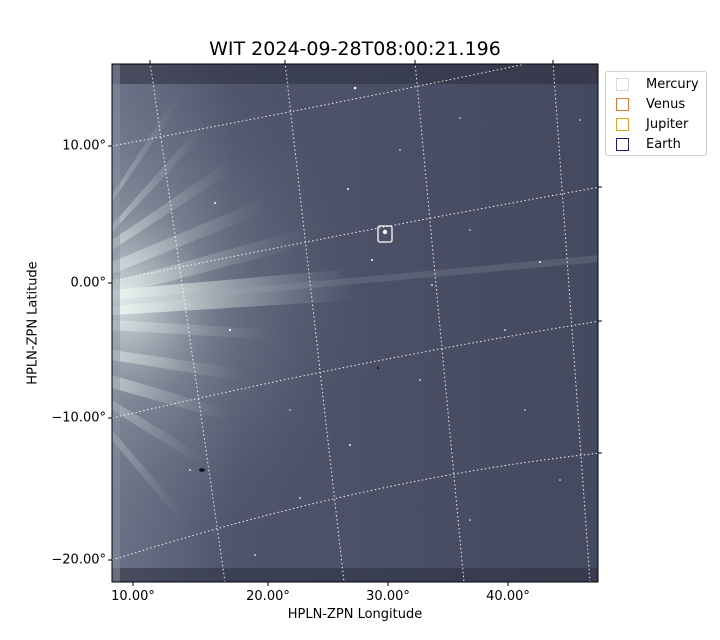 The width and height of the screenshot is (720, 640). Describe the element at coordinates (622, 104) in the screenshot. I see `legend-swatch-venus` at that location.